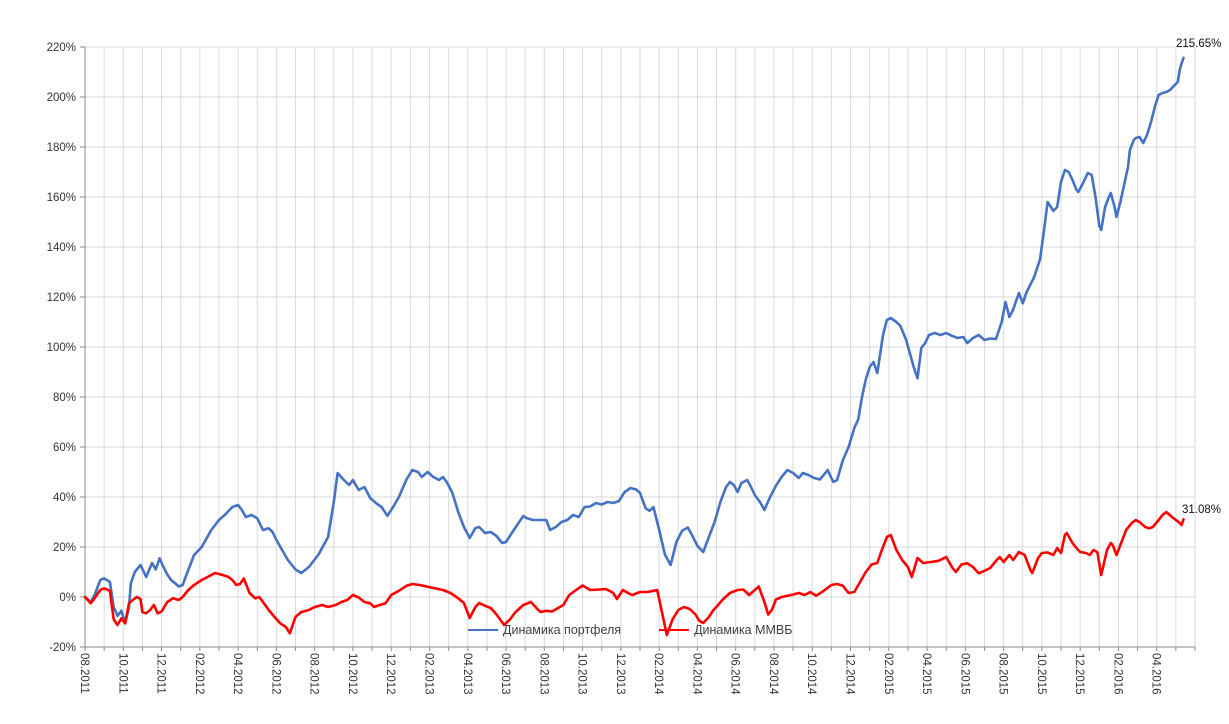 The image size is (1229, 724). Describe the element at coordinates (850, 674) in the screenshot. I see `x-axis-tick-label: 12.2014` at that location.